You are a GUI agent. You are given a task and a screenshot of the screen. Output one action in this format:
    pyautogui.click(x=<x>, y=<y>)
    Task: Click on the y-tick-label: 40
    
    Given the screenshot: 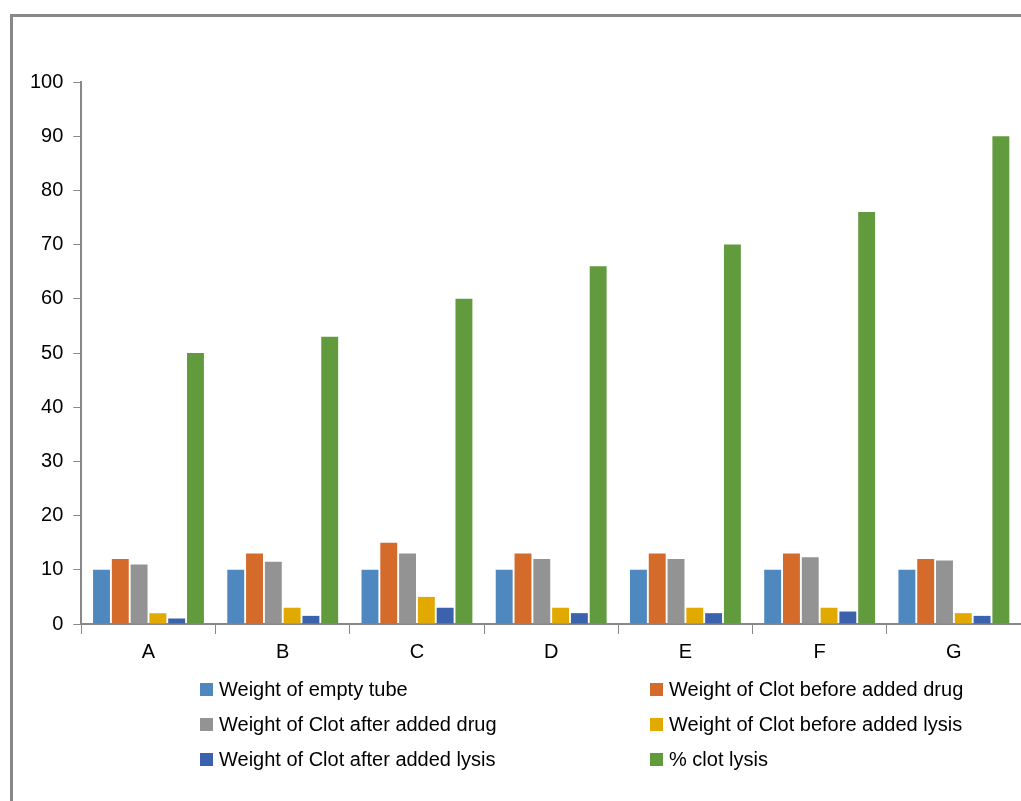 What is the action you would take?
    pyautogui.click(x=52, y=405)
    